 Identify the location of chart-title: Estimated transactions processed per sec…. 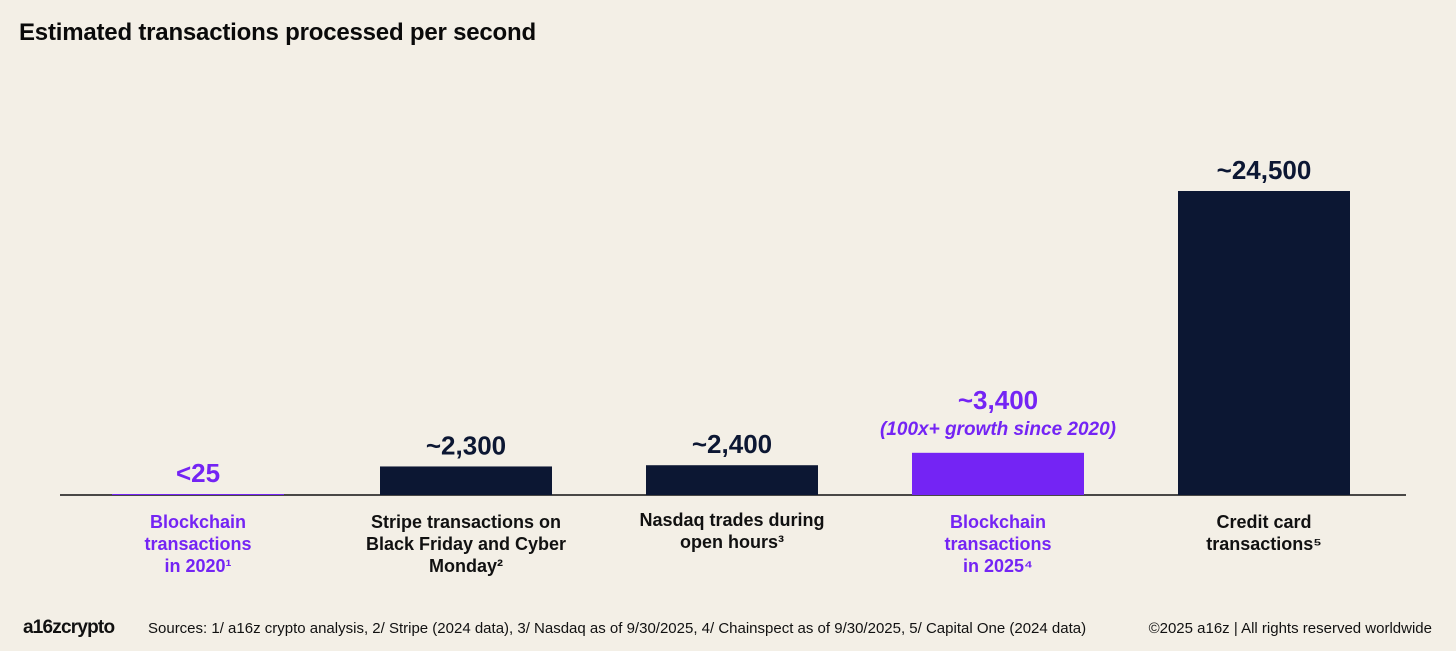
(277, 32).